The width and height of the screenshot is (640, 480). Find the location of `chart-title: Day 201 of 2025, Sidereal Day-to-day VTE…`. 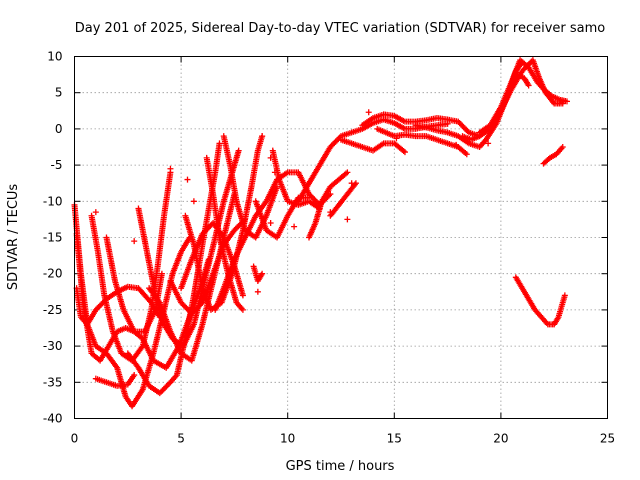

chart-title: Day 201 of 2025, Sidereal Day-to-day VTE… is located at coordinates (340, 28).